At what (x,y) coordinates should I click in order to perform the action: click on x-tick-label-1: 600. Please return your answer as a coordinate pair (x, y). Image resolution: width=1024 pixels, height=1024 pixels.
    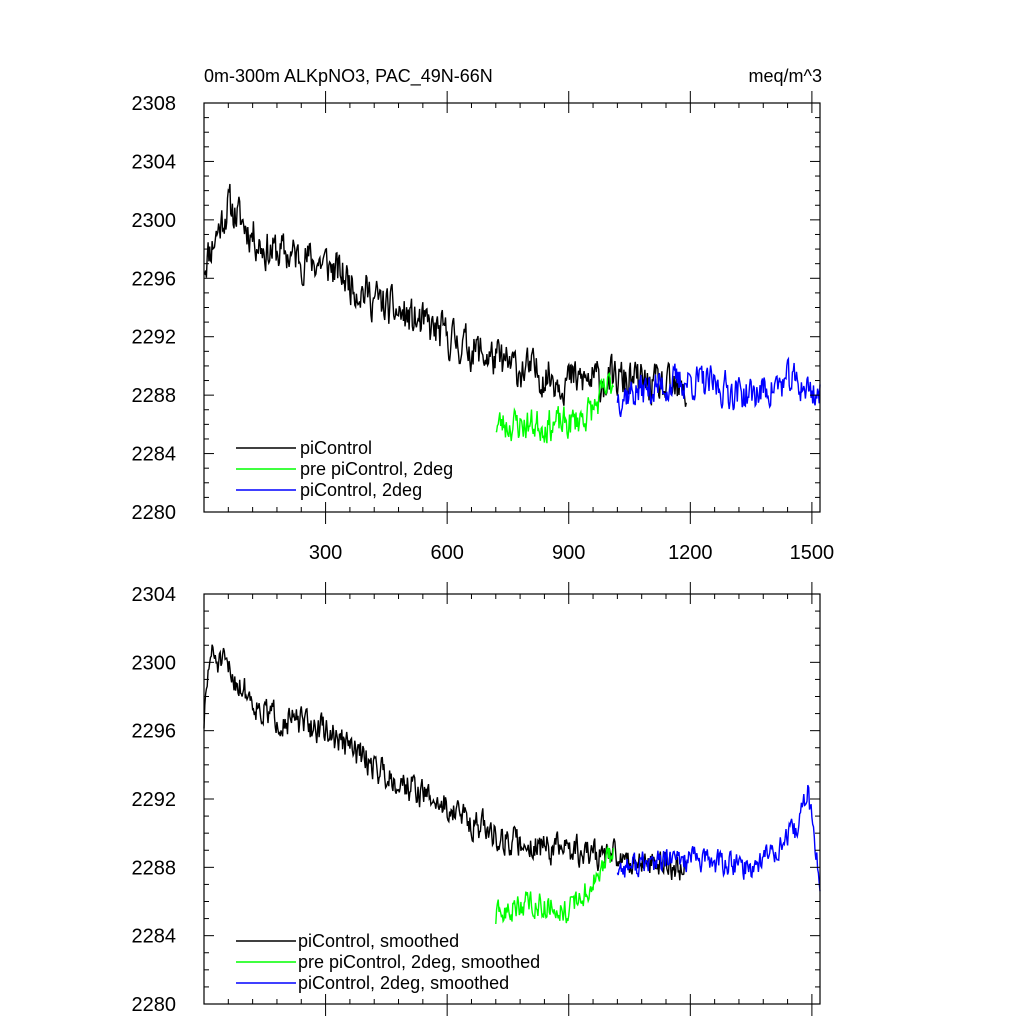
    Looking at the image, I should click on (446, 553).